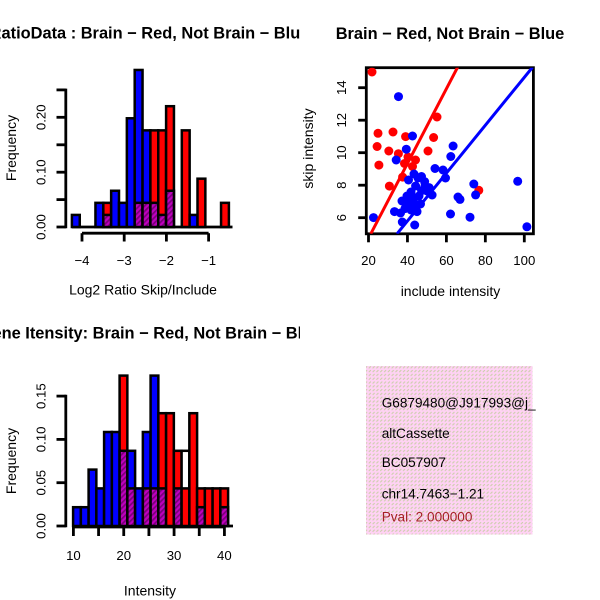  What do you see at coordinates (208, 260) in the screenshot?
I see `svg-text: −1` at bounding box center [208, 260].